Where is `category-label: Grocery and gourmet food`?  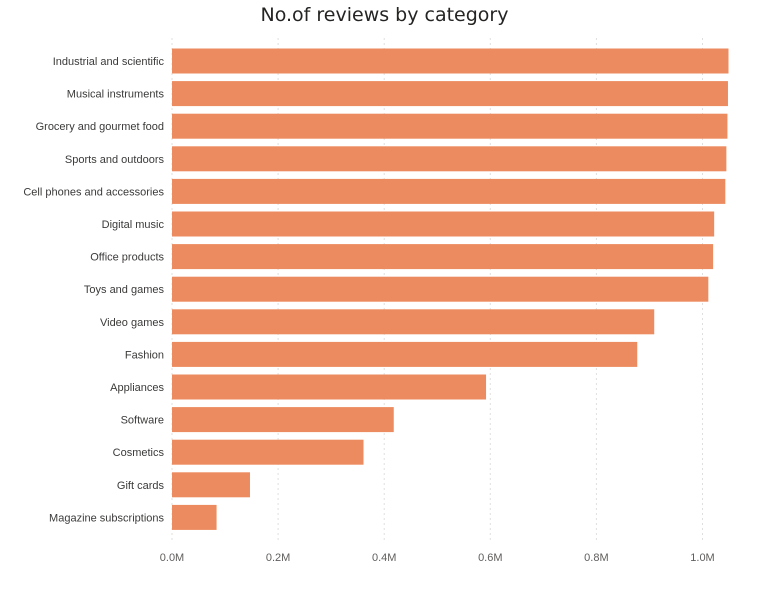
category-label: Grocery and gourmet food is located at coordinates (100, 127).